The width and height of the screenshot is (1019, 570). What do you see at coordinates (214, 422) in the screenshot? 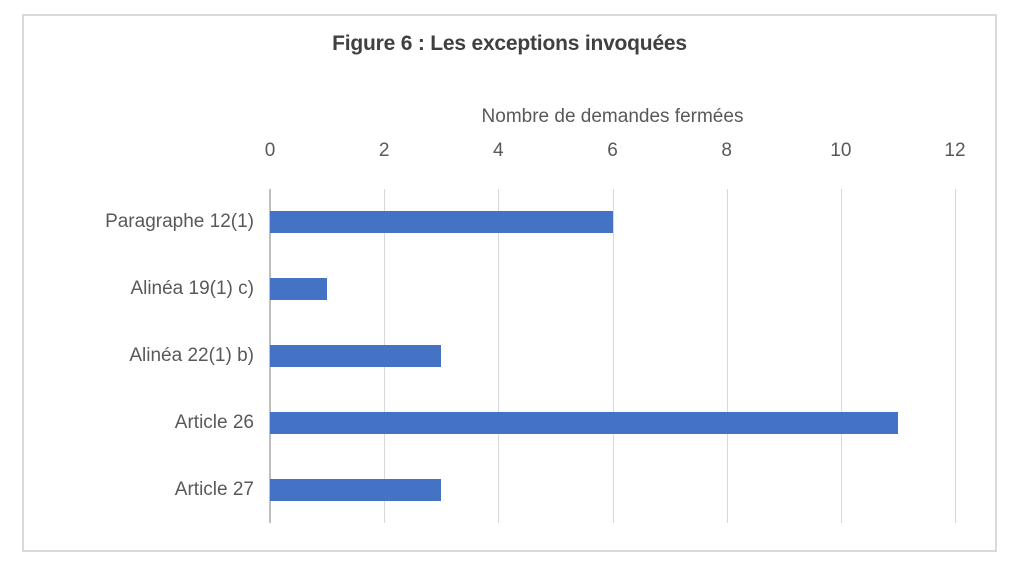
I see `category-label: Article 26` at bounding box center [214, 422].